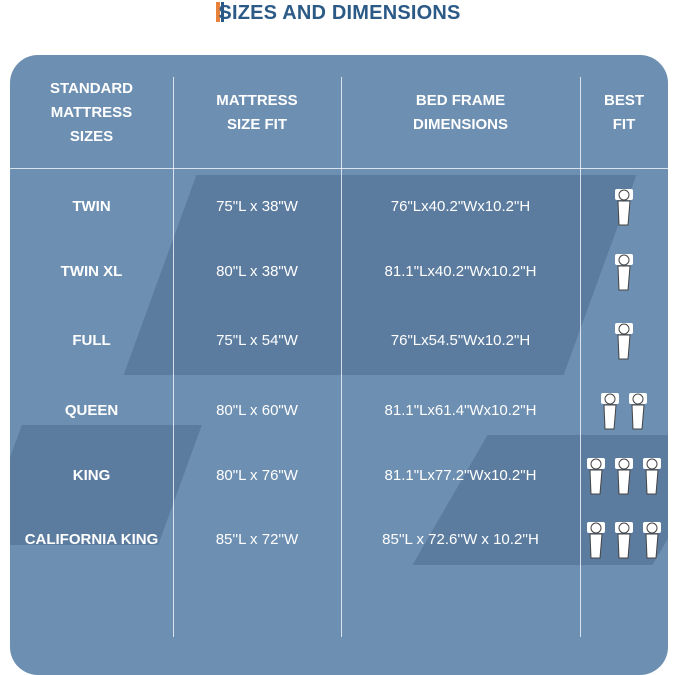  I want to click on column-header: STANDARD MATTRESS SIZES, so click(91, 112).